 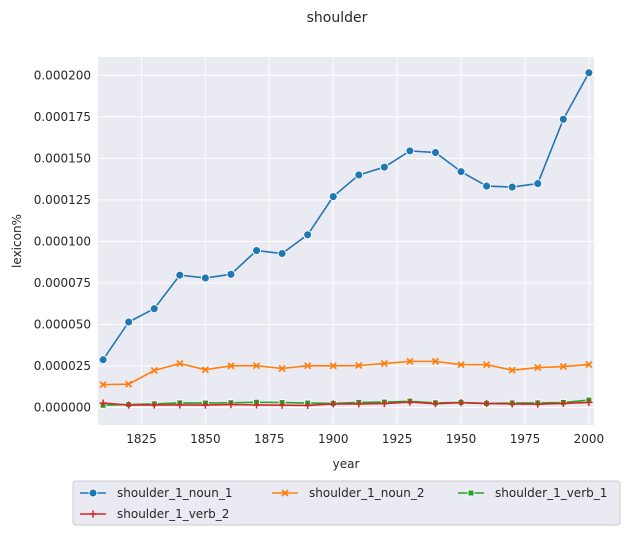 What do you see at coordinates (205, 439) in the screenshot?
I see `x-tick-label: 1850` at bounding box center [205, 439].